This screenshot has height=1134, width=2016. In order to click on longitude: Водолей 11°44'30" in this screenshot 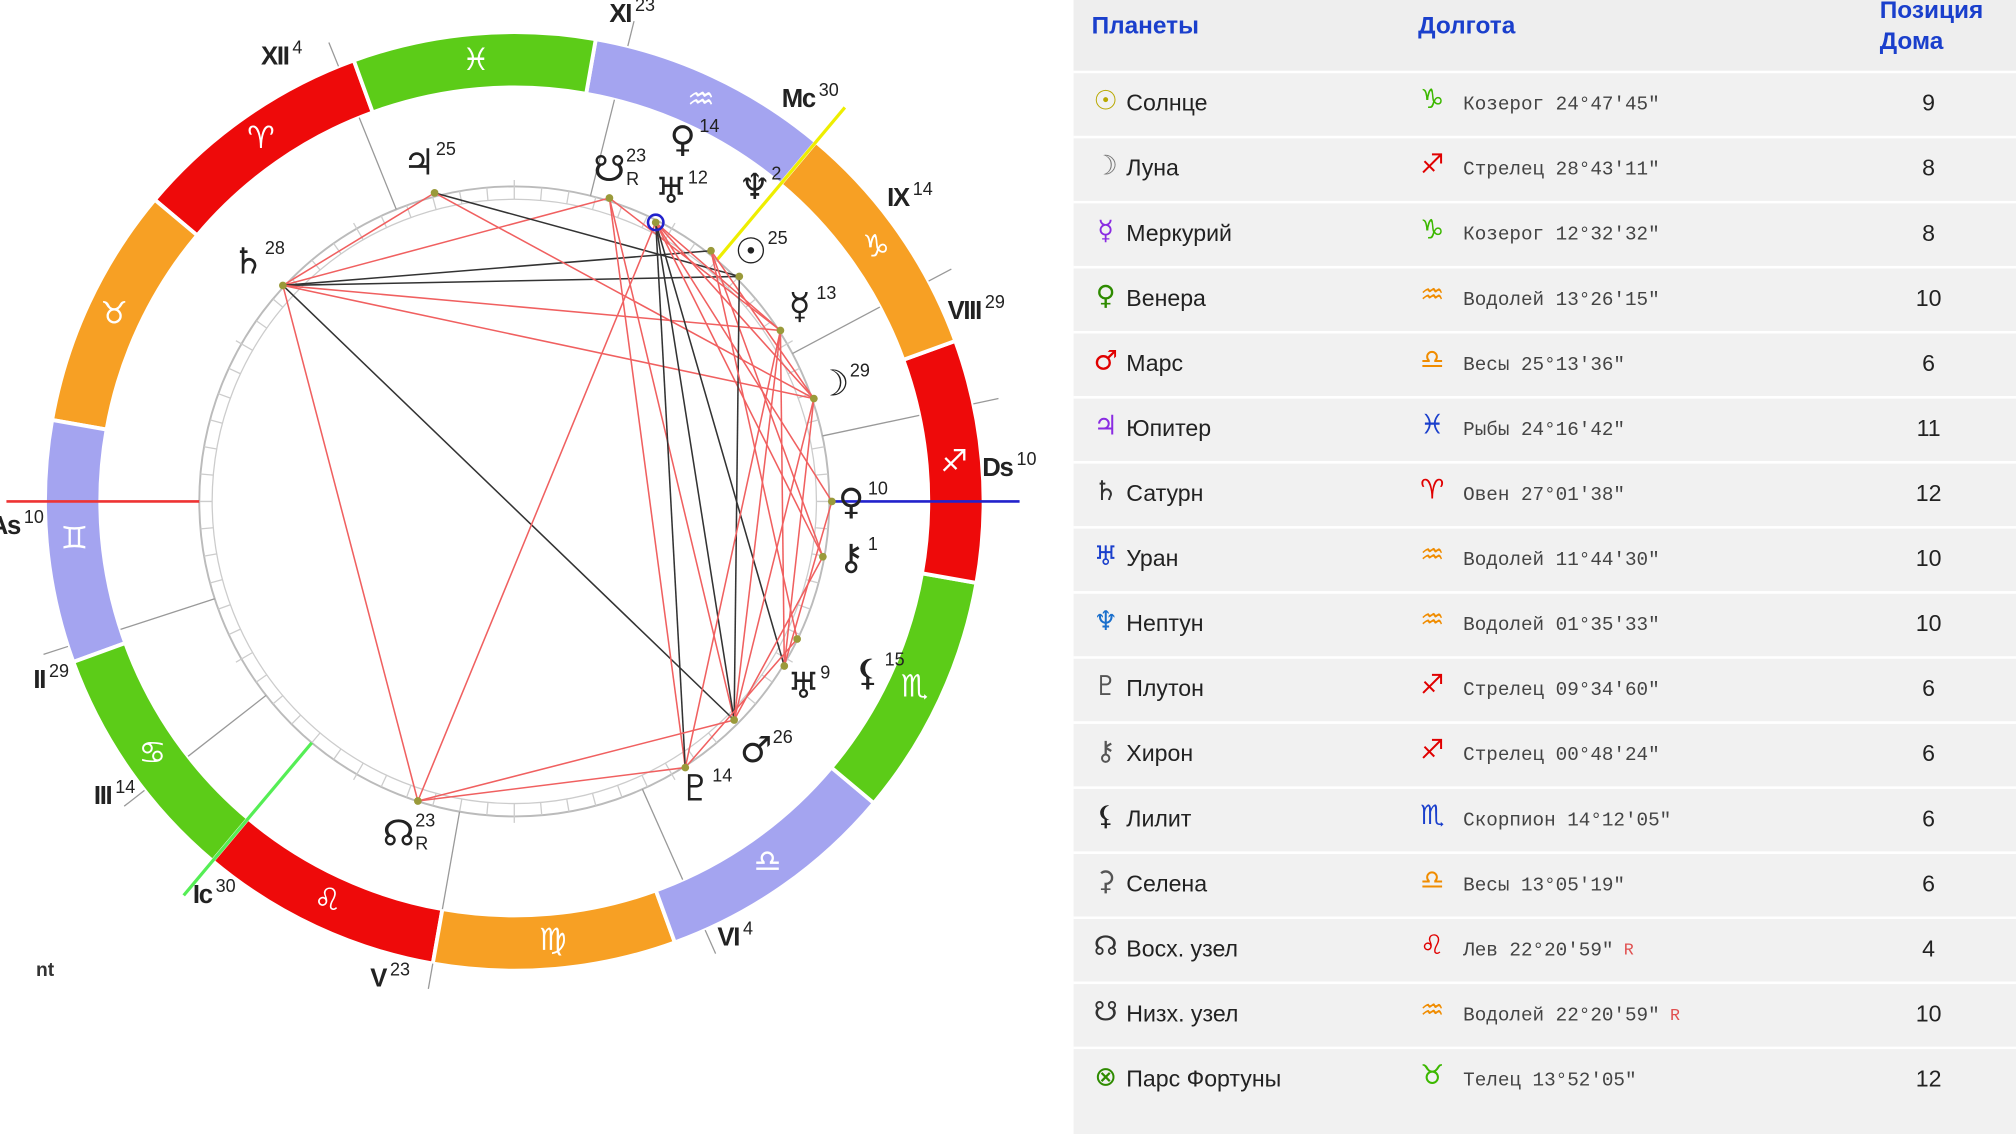, I will do `click(1561, 560)`.